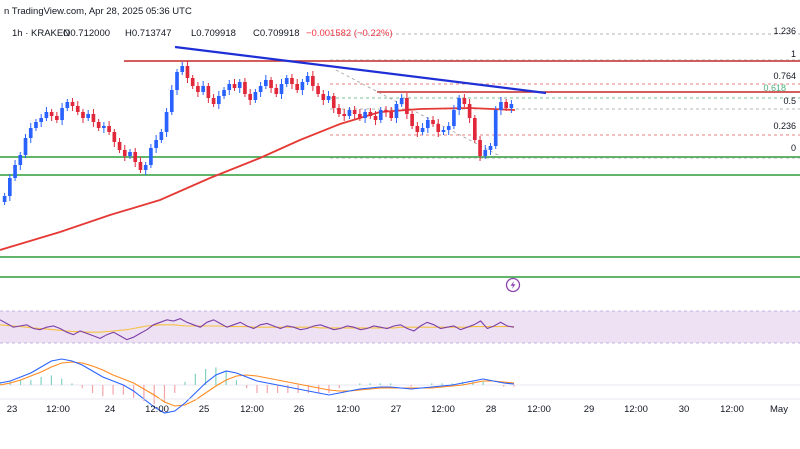 The image size is (800, 449). What do you see at coordinates (12, 409) in the screenshot?
I see `x-tick-label: 23` at bounding box center [12, 409].